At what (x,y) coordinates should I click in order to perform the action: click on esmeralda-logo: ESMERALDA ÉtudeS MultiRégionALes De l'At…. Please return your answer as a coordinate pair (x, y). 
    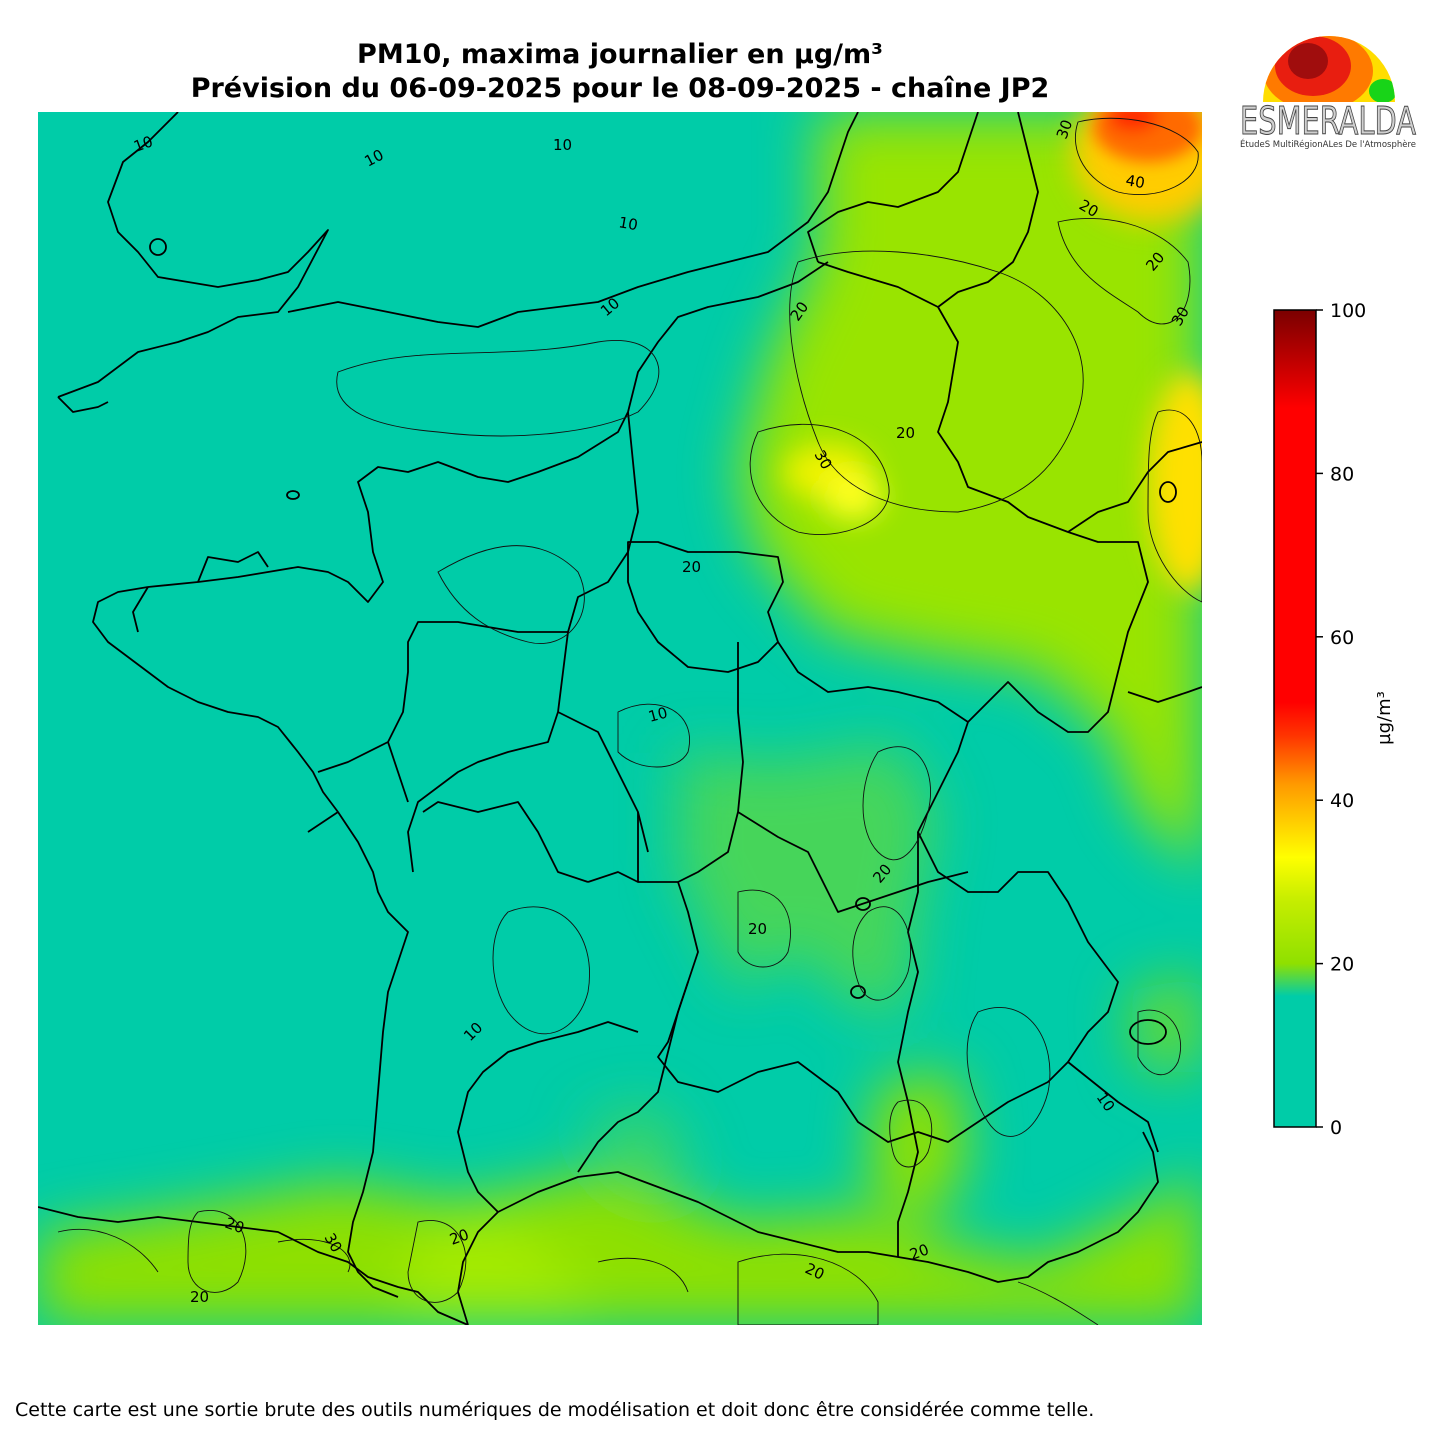
    Looking at the image, I should click on (1328, 94).